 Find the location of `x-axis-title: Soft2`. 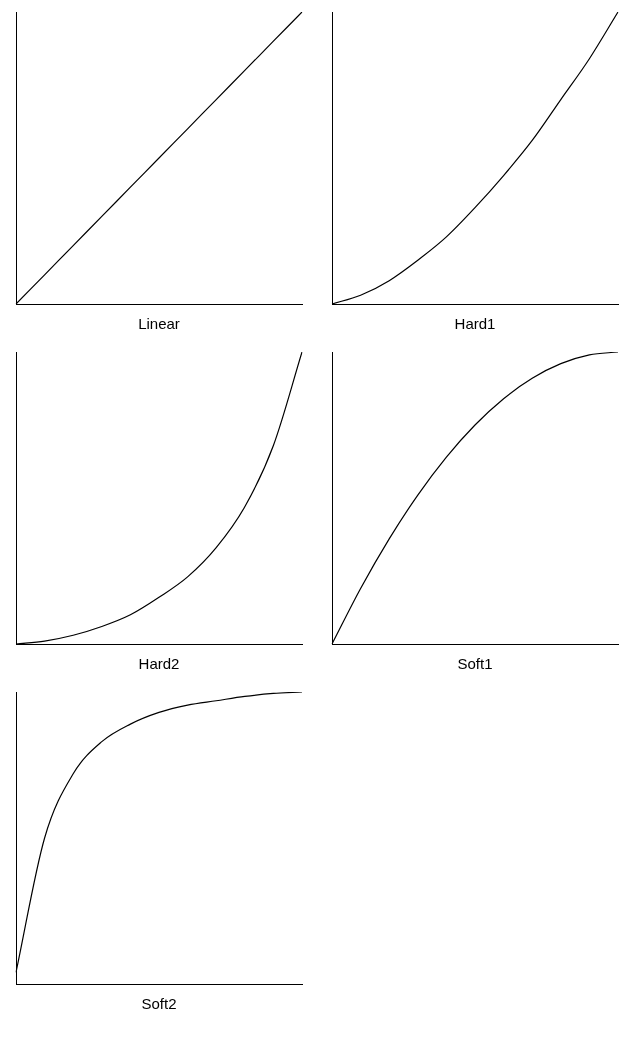

x-axis-title: Soft2 is located at coordinates (159, 1004).